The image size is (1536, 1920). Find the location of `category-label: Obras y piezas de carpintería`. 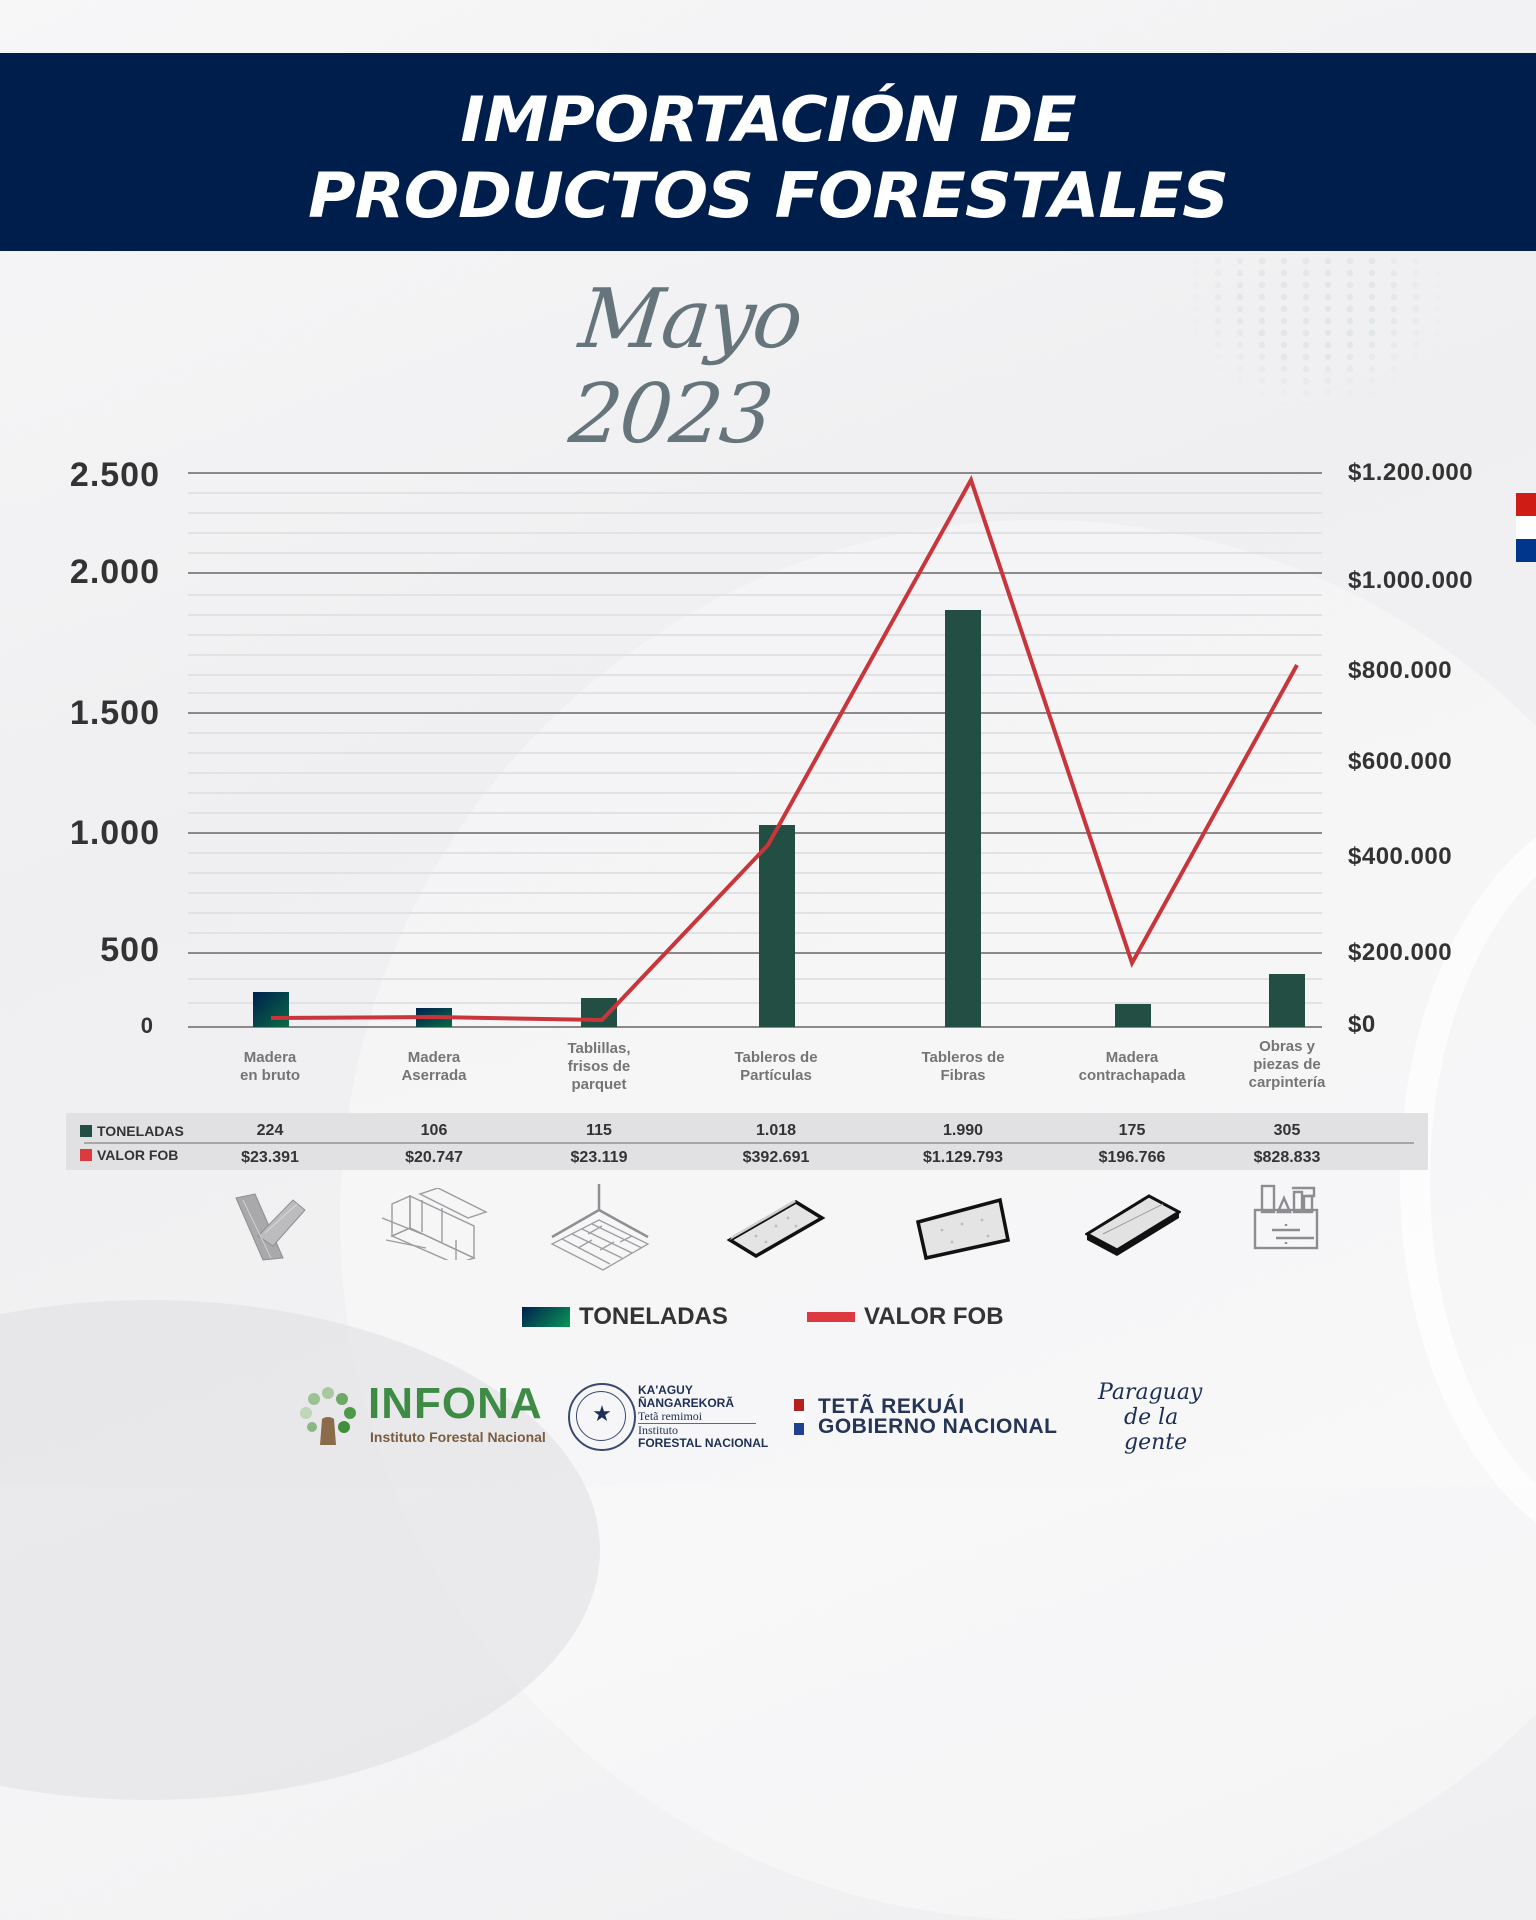

category-label: Obras y piezas de carpintería is located at coordinates (1287, 1065).